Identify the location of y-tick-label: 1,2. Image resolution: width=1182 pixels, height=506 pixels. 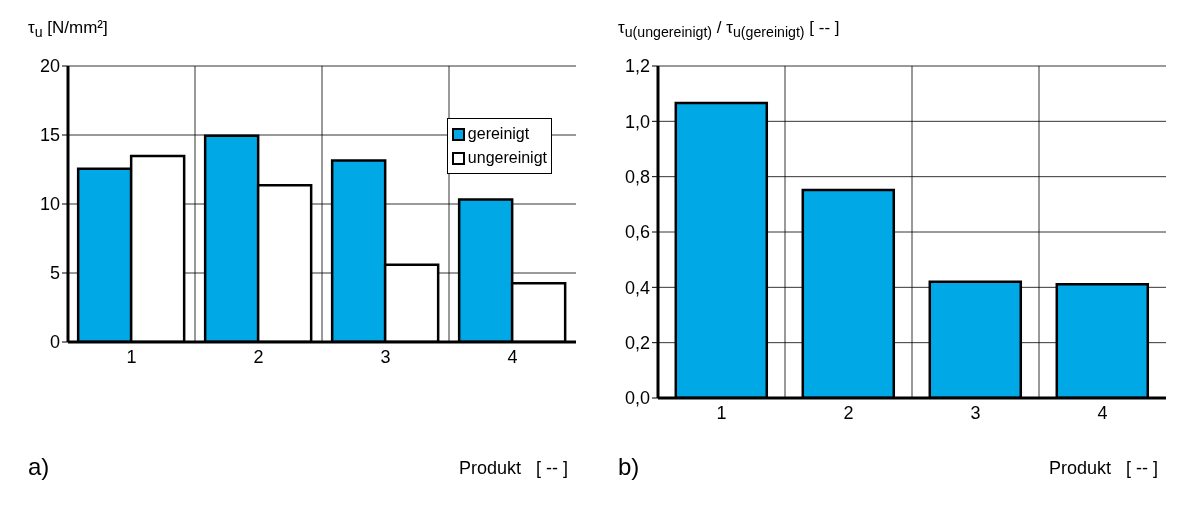
(637, 66).